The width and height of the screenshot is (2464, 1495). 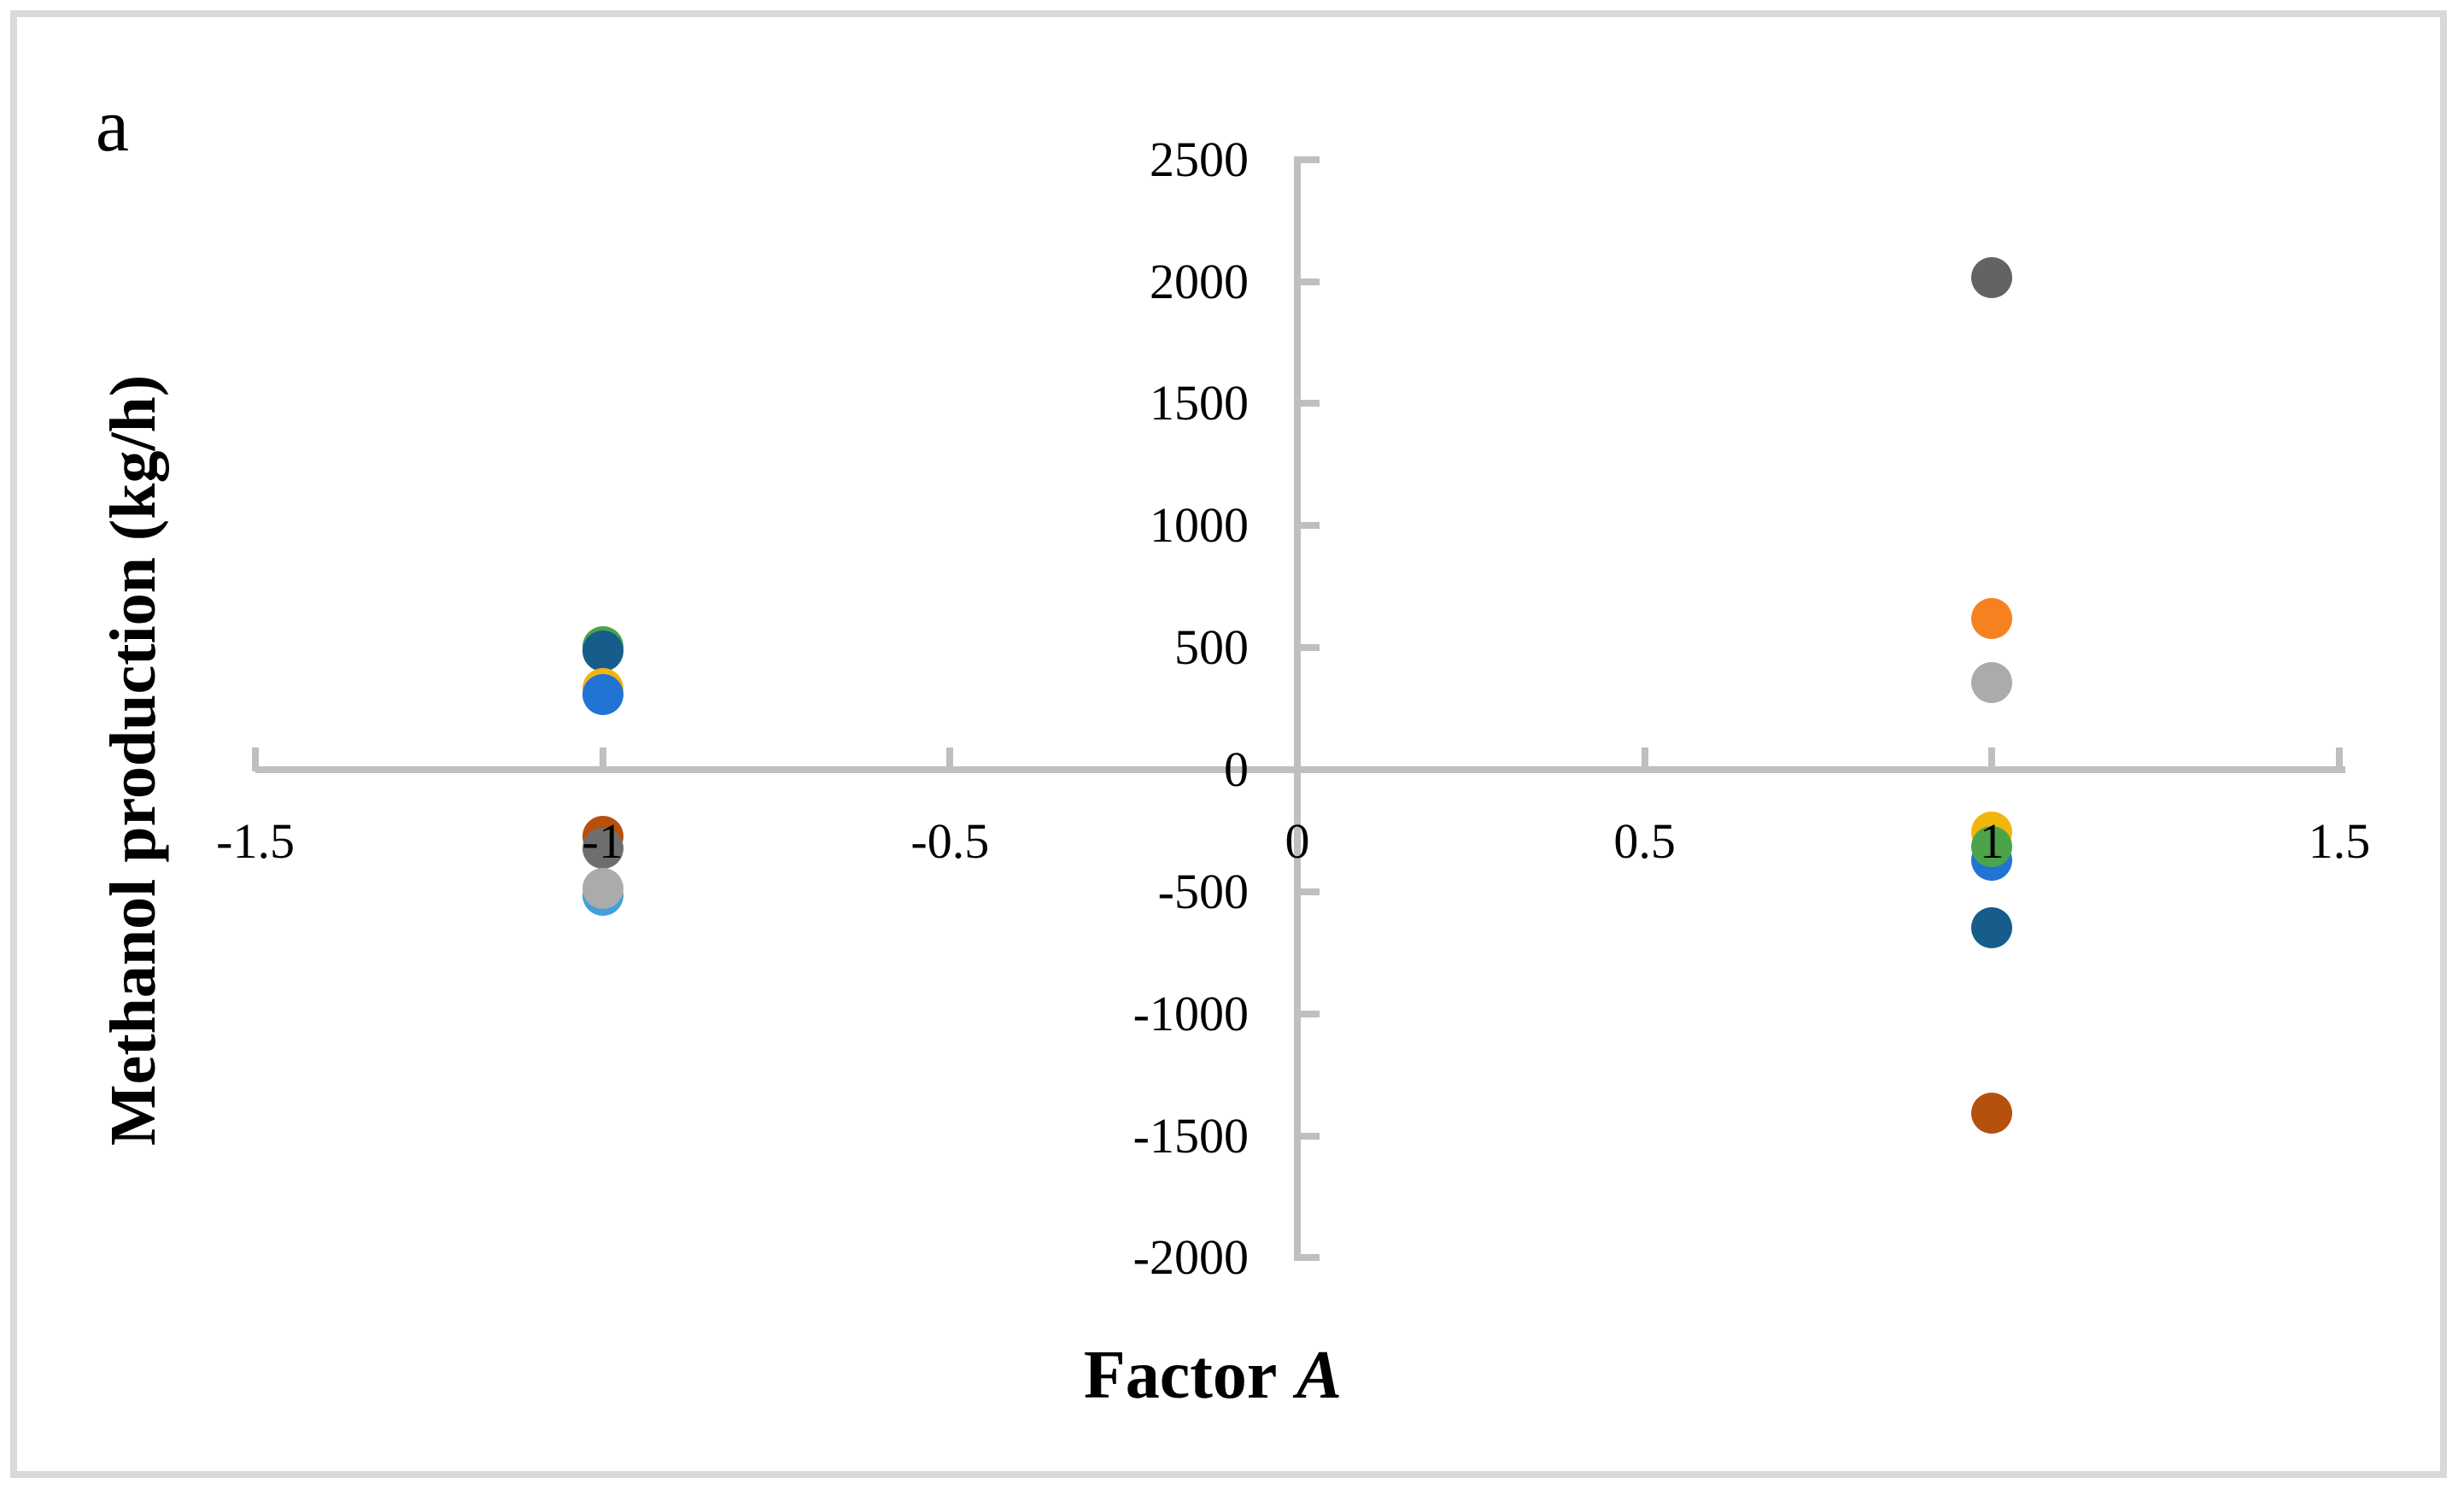 What do you see at coordinates (1199, 159) in the screenshot?
I see `y-tick-label: 2500` at bounding box center [1199, 159].